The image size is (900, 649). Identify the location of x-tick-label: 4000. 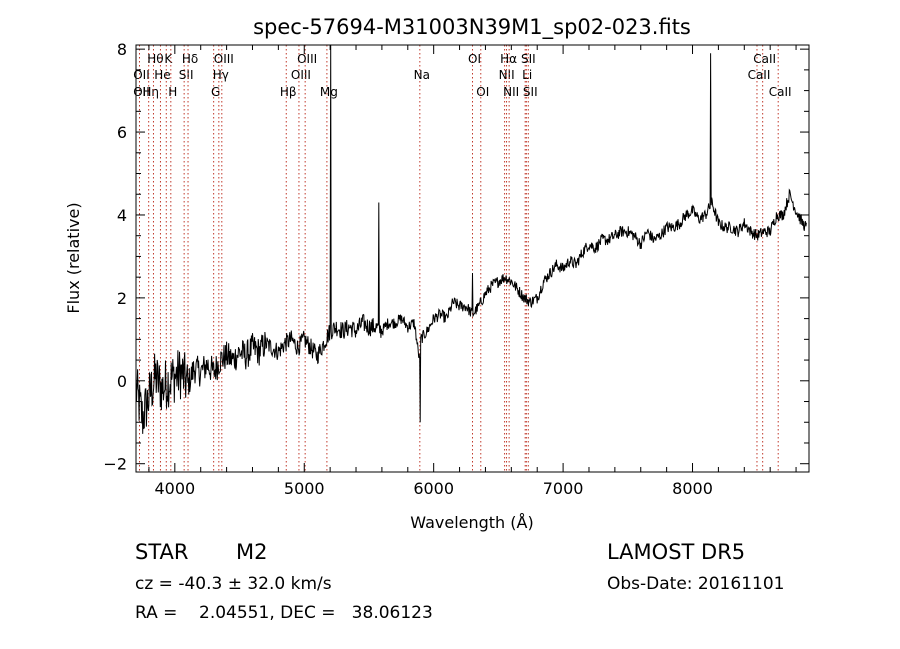
(174, 488).